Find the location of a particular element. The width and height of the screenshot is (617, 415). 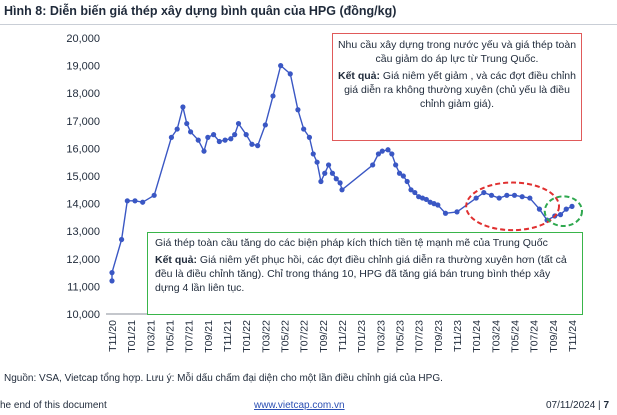

x-tick-label: T09/23 is located at coordinates (439, 336).